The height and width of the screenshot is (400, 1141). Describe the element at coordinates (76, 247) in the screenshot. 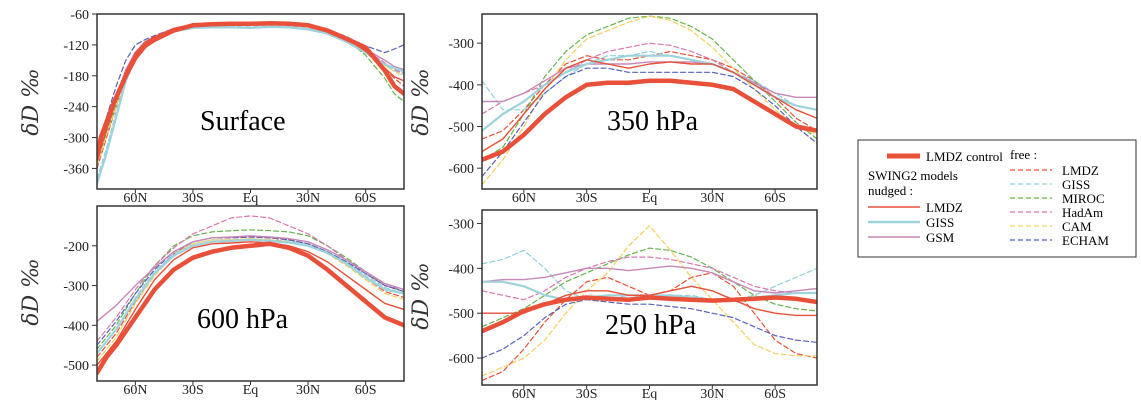

I see `y-tick-label: -200` at that location.